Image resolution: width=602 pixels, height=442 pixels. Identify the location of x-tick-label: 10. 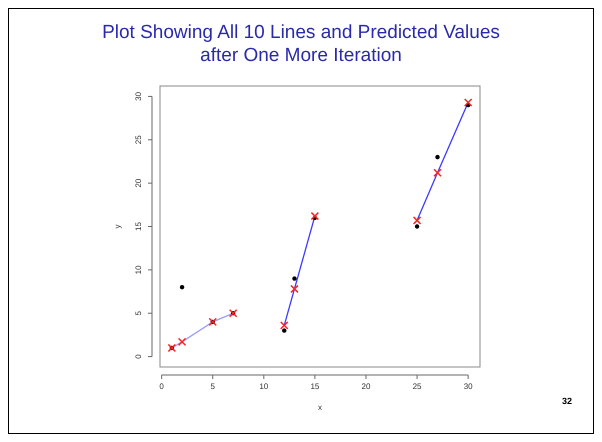
(264, 386).